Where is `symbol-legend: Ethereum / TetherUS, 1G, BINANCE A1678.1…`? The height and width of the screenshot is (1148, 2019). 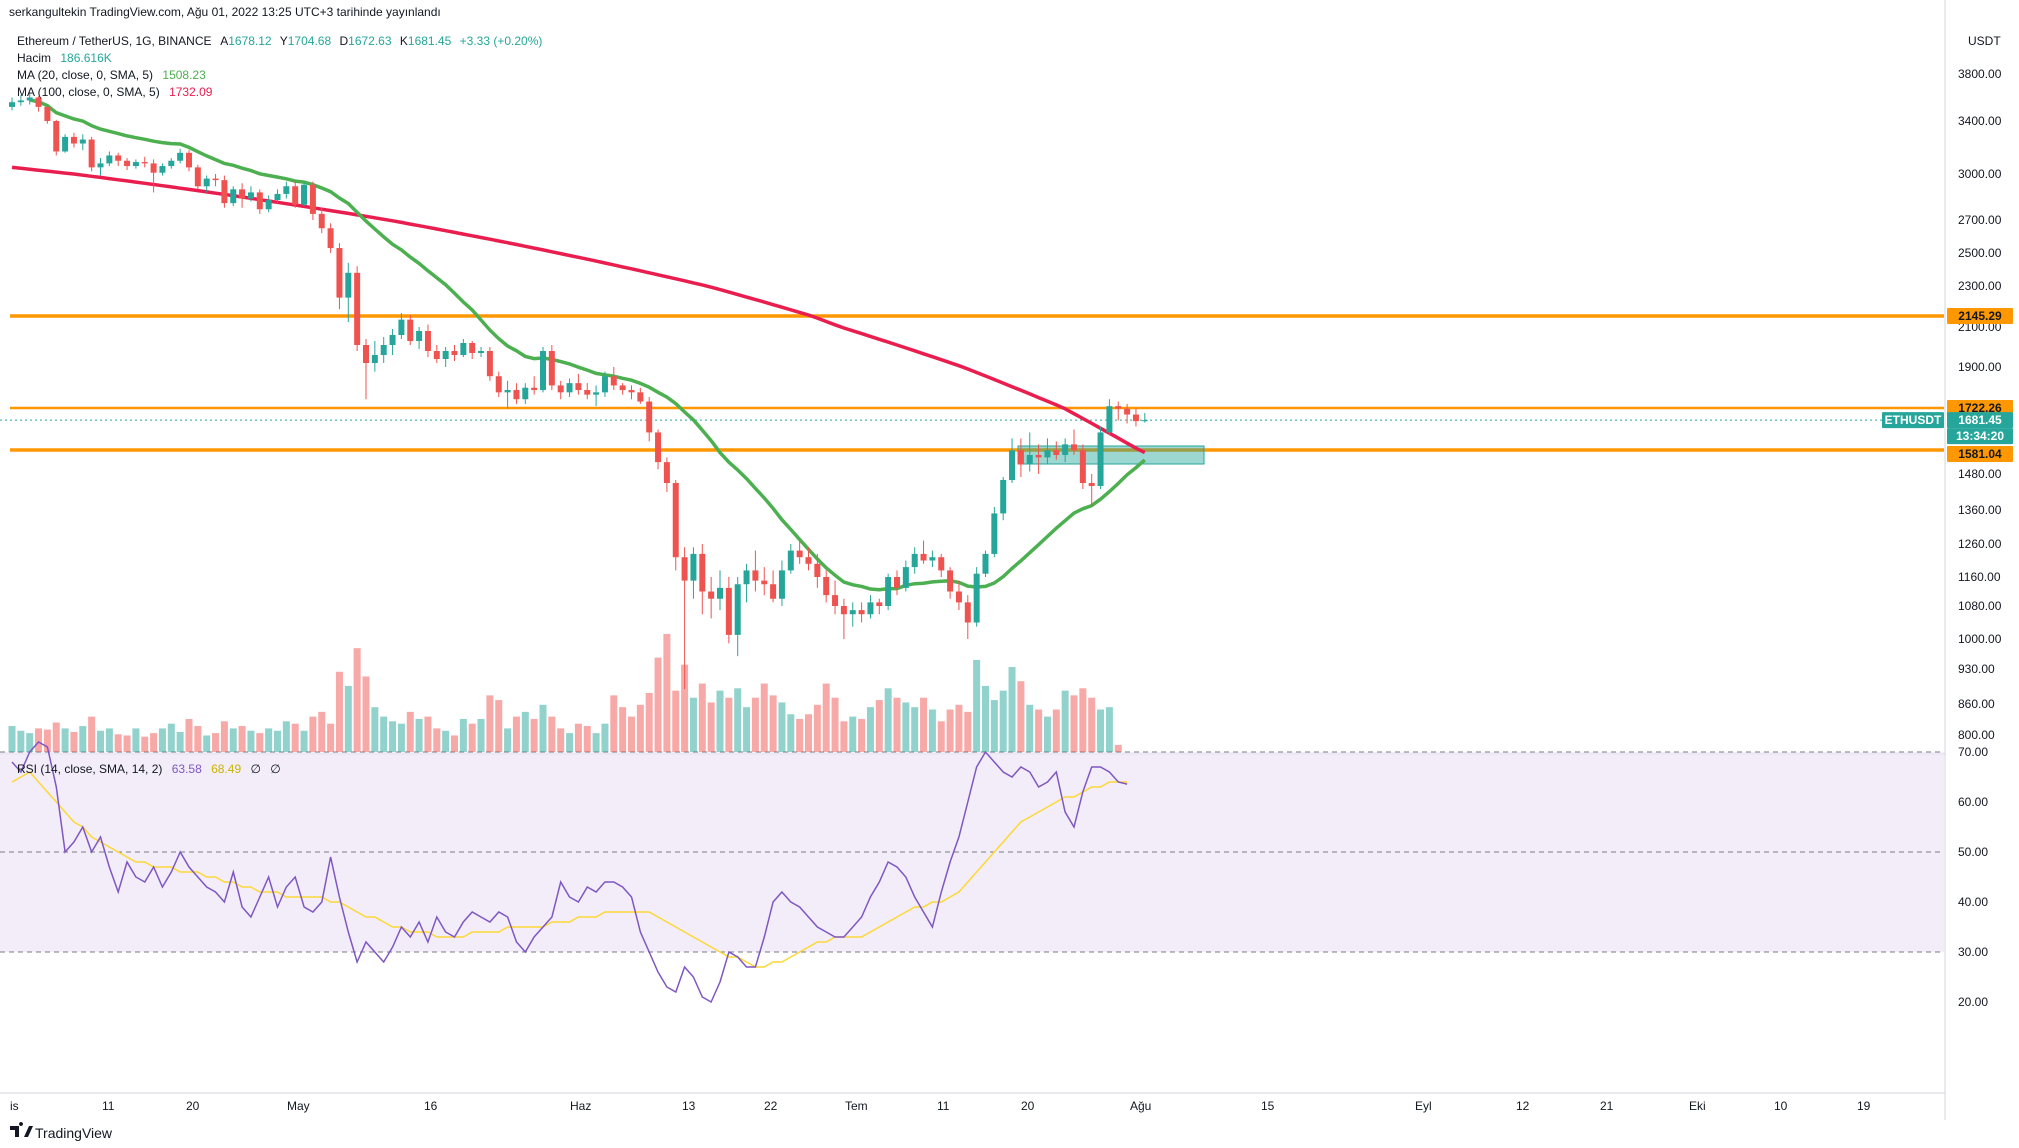 symbol-legend: Ethereum / TetherUS, 1G, BINANCE A1678.1… is located at coordinates (279, 41).